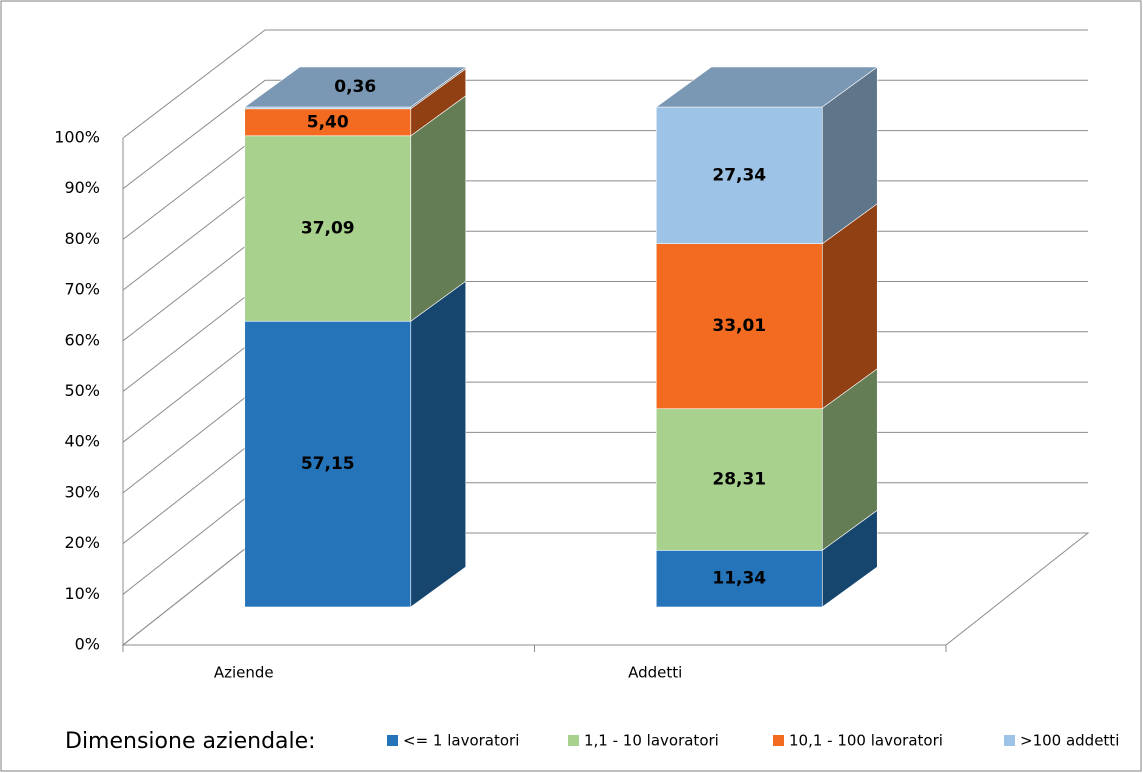 The height and width of the screenshot is (773, 1143). I want to click on value-label: 33,01, so click(739, 326).